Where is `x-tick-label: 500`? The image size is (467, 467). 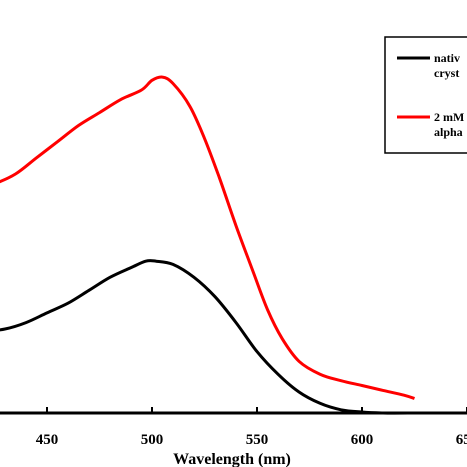
x-tick-label: 500 is located at coordinates (152, 440).